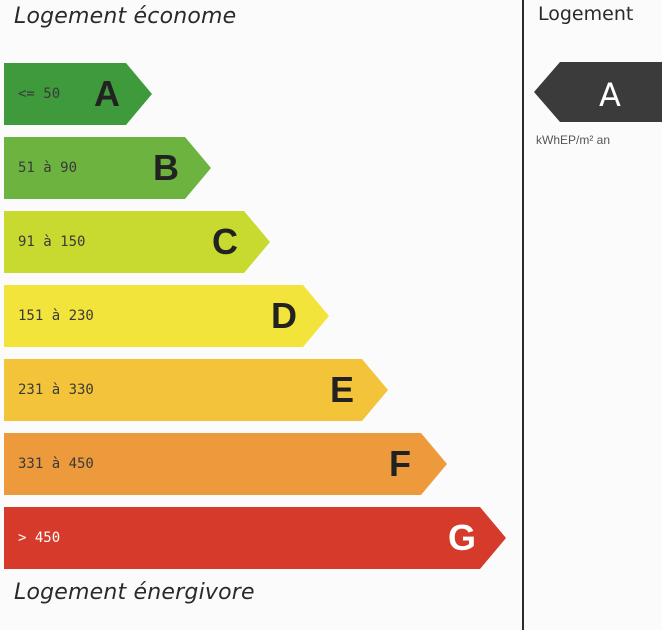 This screenshot has height=630, width=662. I want to click on energy-band-range: 231 à 330, so click(56, 390).